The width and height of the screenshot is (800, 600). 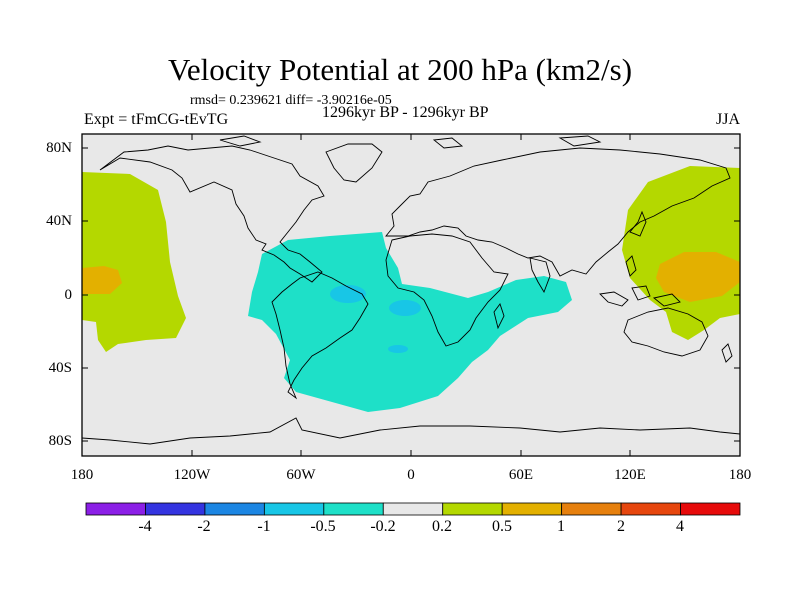 I want to click on colorbar-label-0-5: 0.5, so click(x=502, y=526).